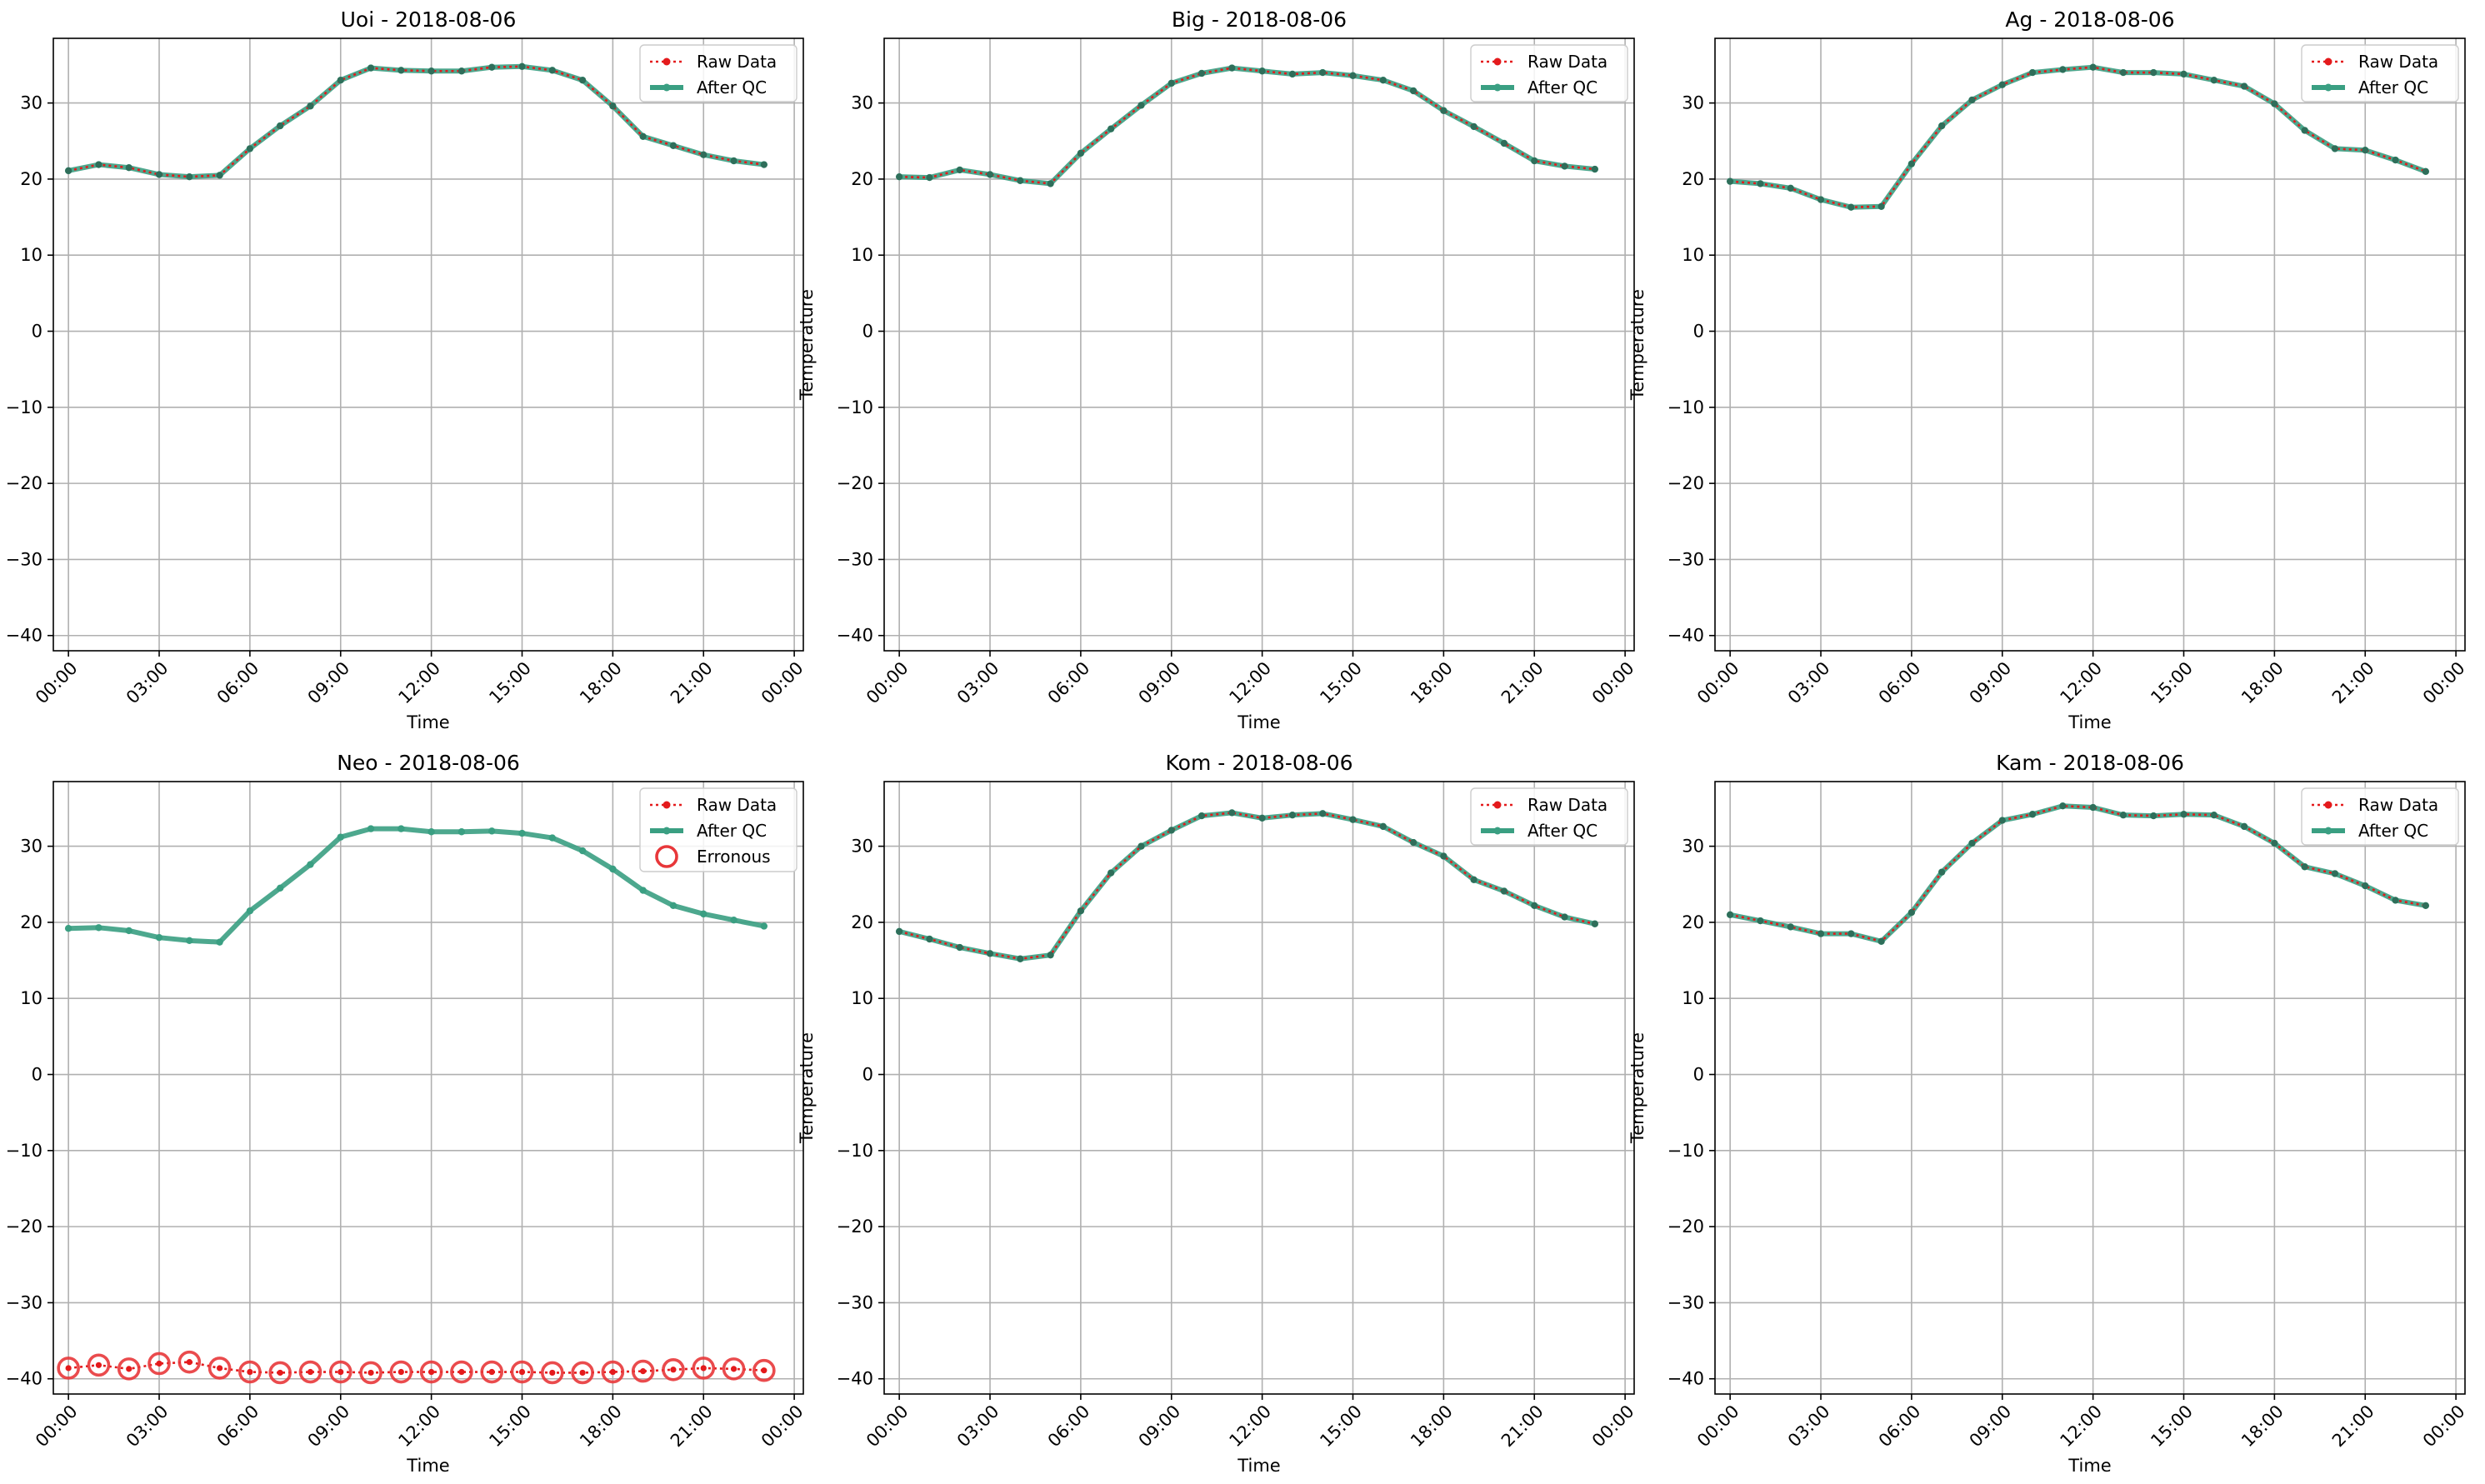 This screenshot has height=1484, width=2485. Describe the element at coordinates (2393, 87) in the screenshot. I see `legend-qc-label: After QC` at that location.